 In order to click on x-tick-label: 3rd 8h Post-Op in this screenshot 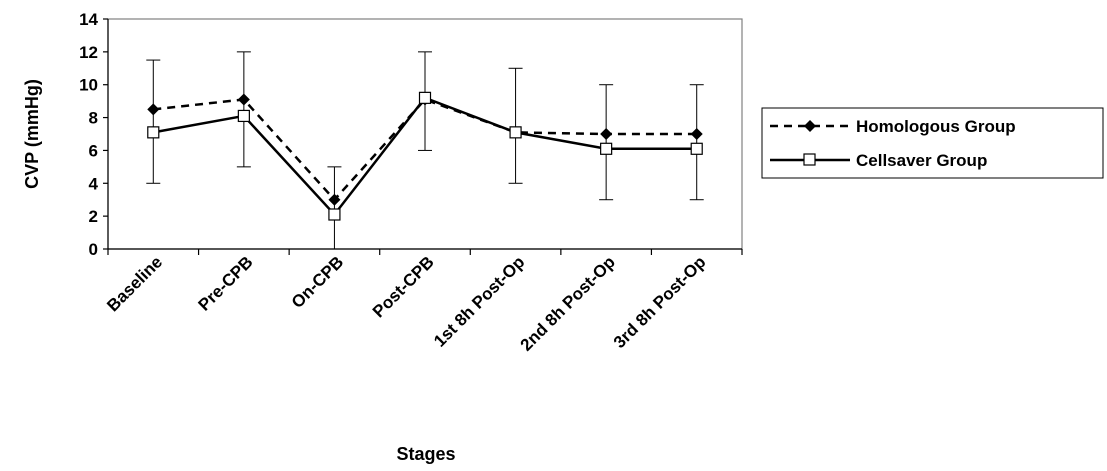, I will do `click(660, 302)`.